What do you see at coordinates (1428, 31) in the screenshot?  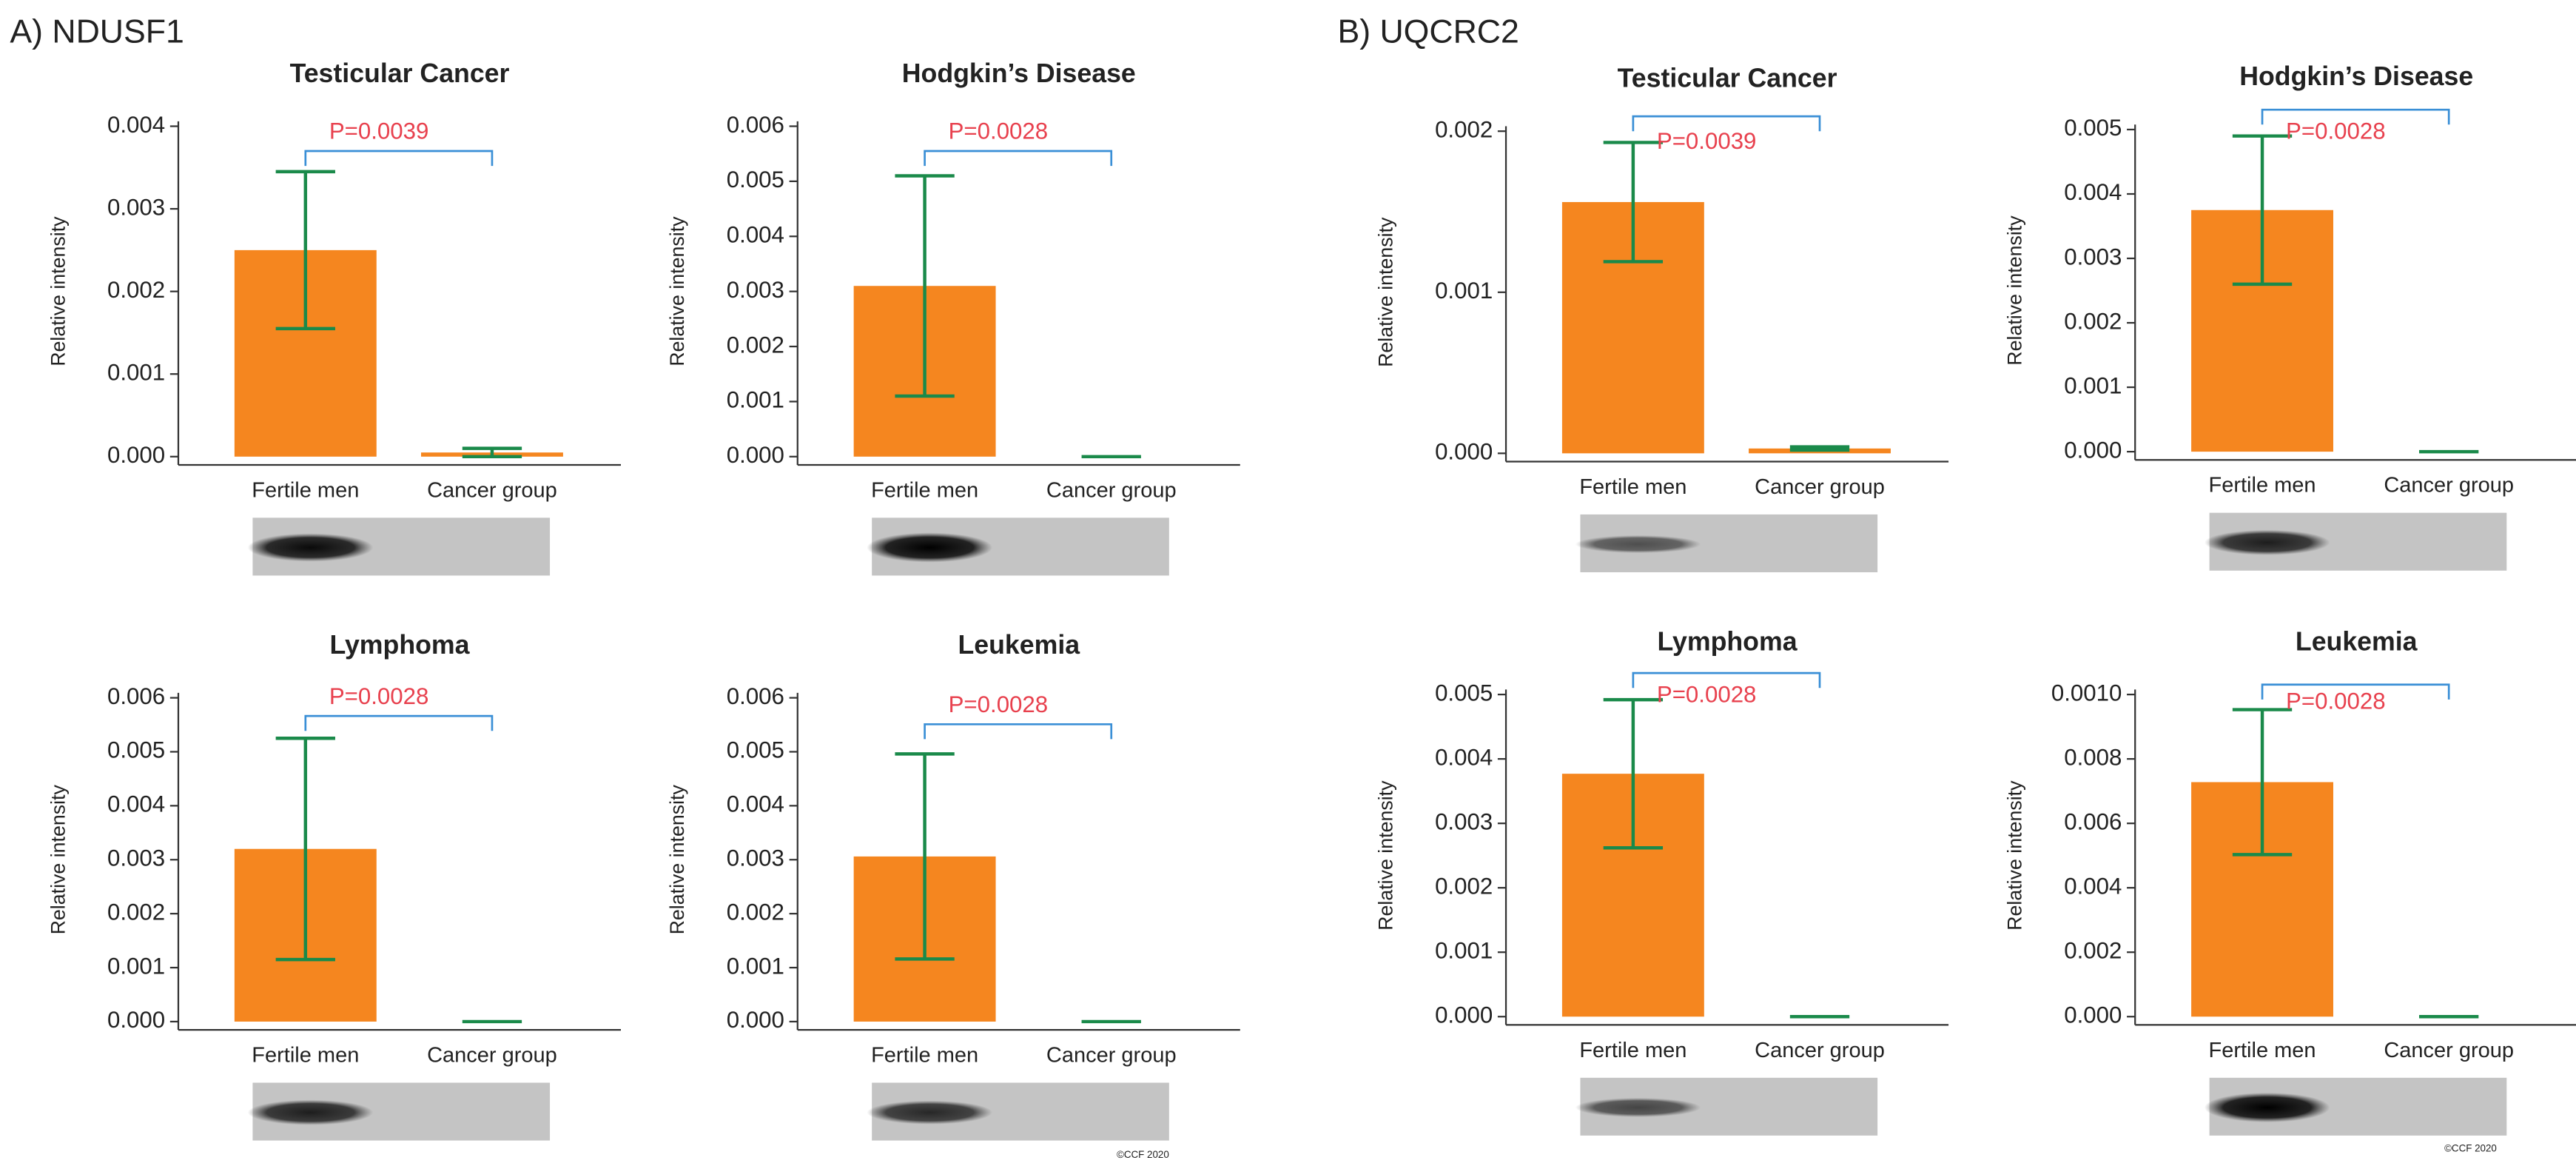 I see `panel-label: B) UQCRC2` at bounding box center [1428, 31].